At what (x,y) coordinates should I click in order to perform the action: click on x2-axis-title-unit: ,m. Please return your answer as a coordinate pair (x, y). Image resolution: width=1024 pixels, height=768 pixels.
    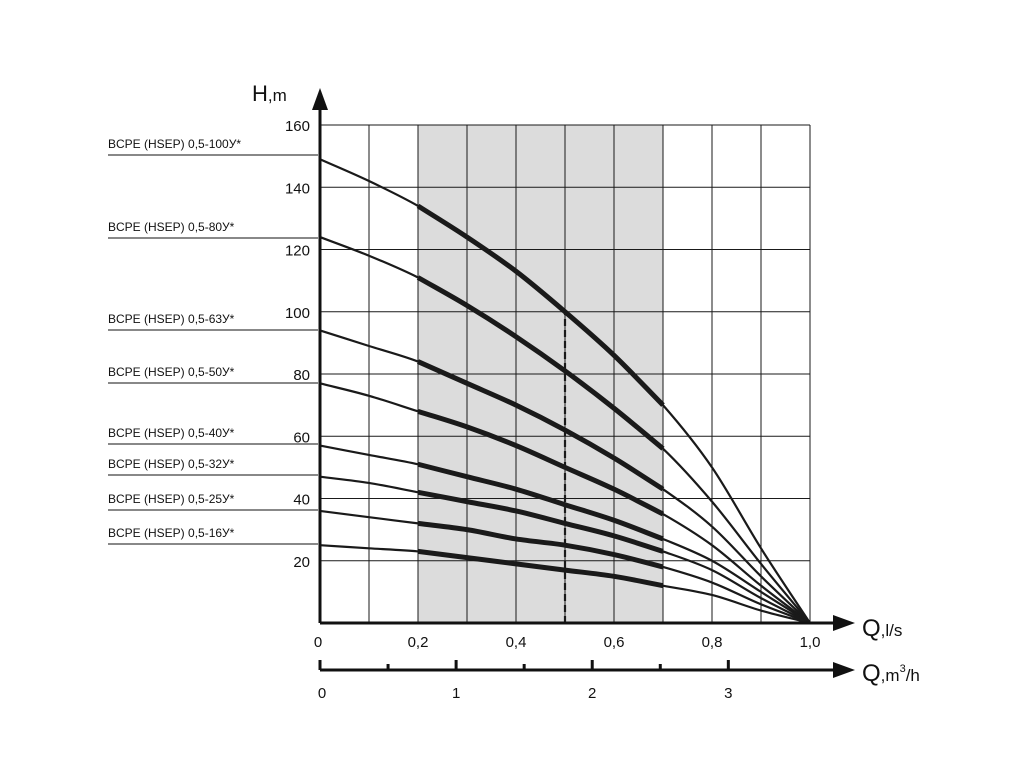
    Looking at the image, I should click on (890, 675).